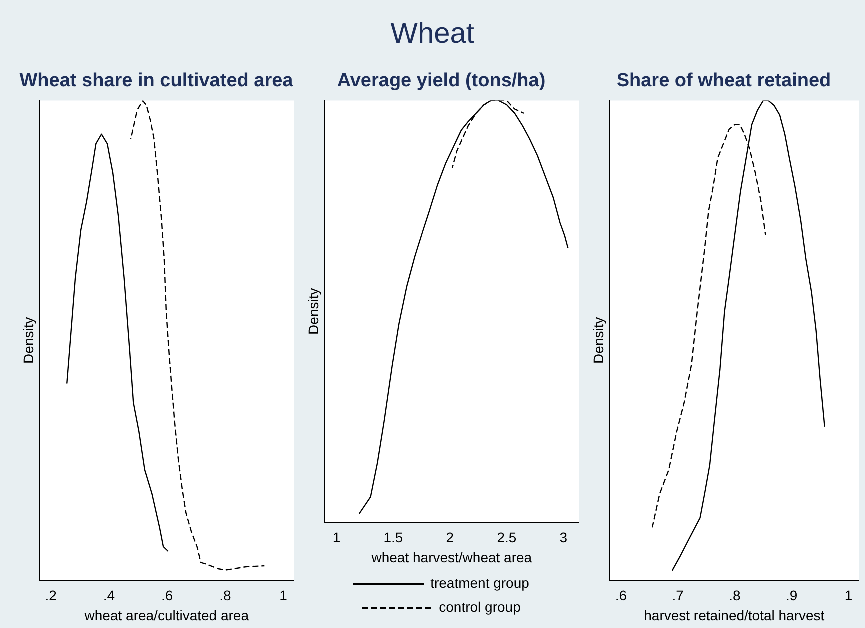 The width and height of the screenshot is (865, 628). I want to click on x-tick-label: .7, so click(678, 596).